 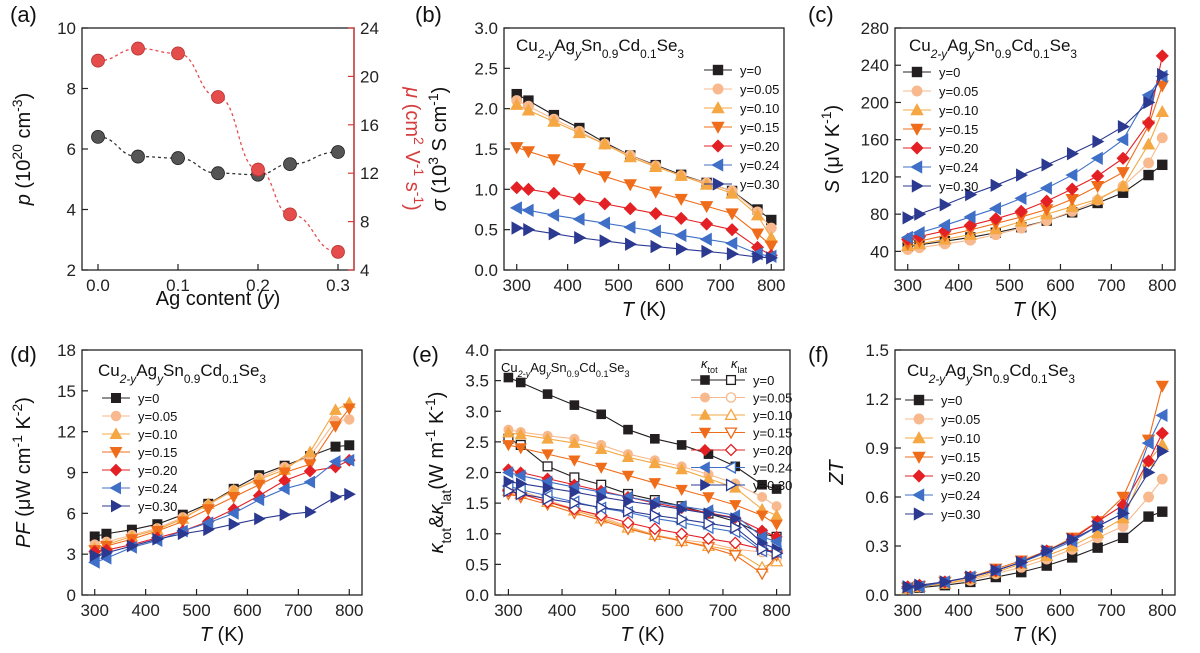 I want to click on y-axis-label: κtot&κlat(W m-1 K-1), so click(x=438, y=473).